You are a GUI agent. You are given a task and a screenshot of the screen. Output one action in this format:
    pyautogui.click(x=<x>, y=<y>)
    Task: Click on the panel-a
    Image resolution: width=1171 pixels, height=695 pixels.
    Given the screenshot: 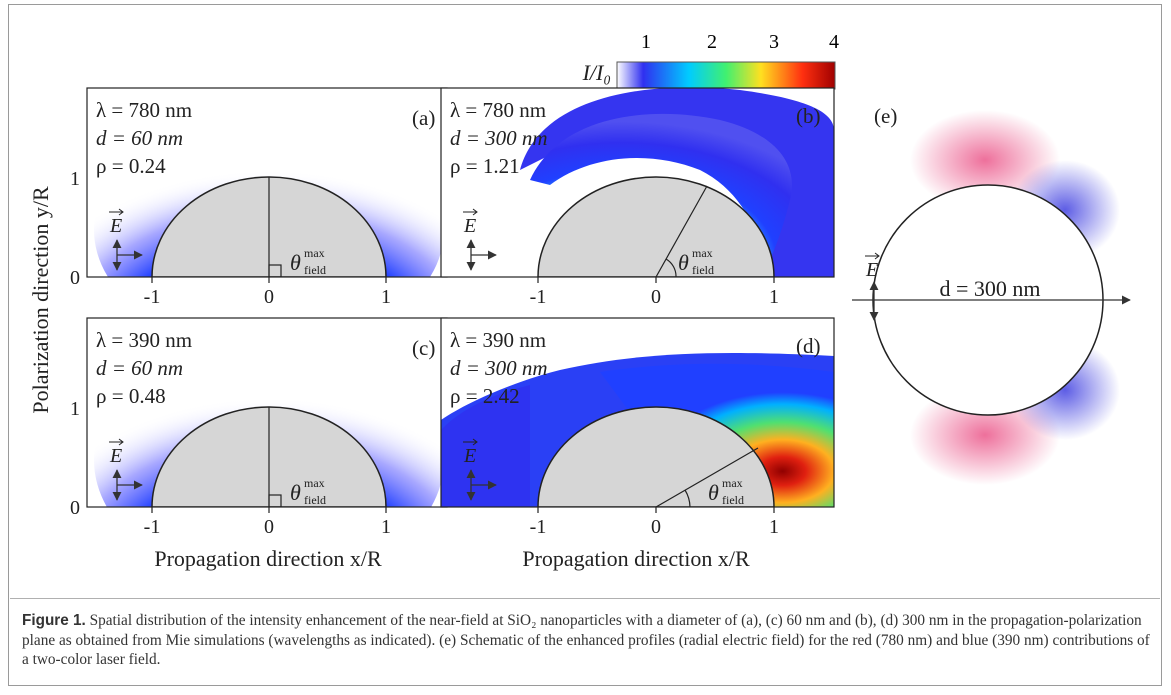 What is the action you would take?
    pyautogui.click(x=267, y=182)
    